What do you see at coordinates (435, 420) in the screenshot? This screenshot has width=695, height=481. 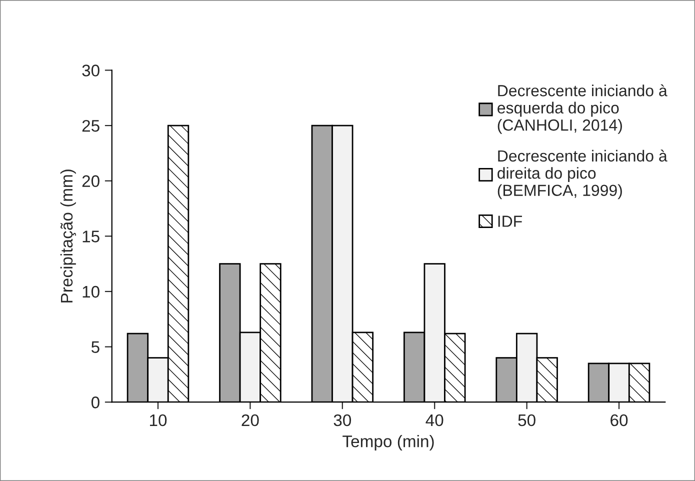 I see `x-tick-label: 40` at bounding box center [435, 420].